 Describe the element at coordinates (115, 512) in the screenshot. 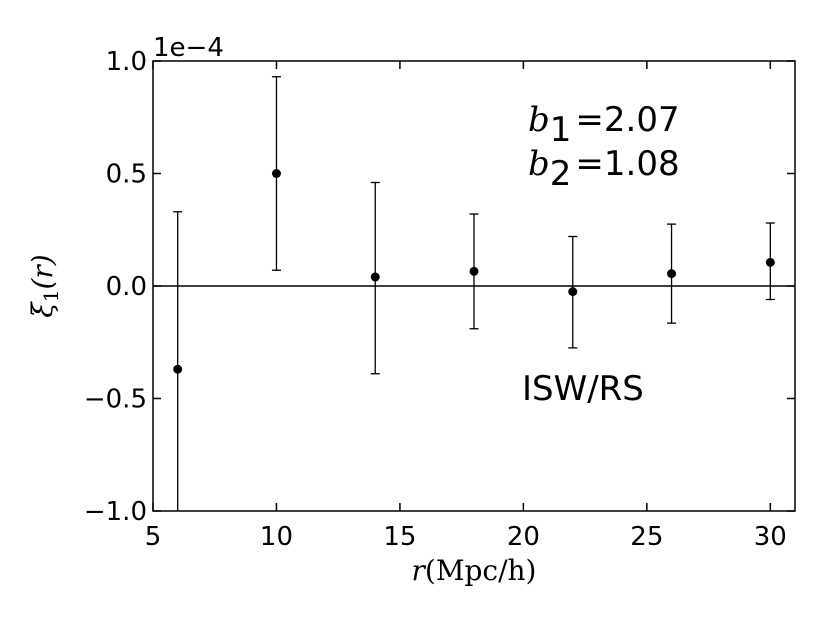

I see `y-tick-label: −1.0` at that location.